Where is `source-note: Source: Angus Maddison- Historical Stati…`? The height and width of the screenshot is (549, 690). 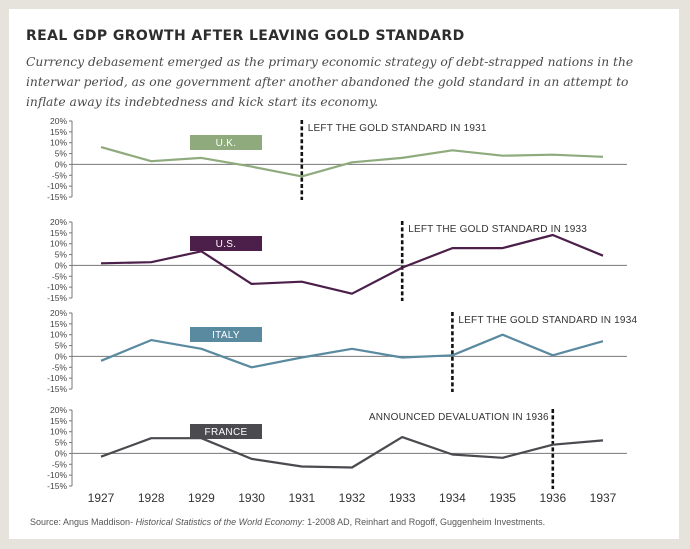 source-note: Source: Angus Maddison- Historical Stati… is located at coordinates (287, 522).